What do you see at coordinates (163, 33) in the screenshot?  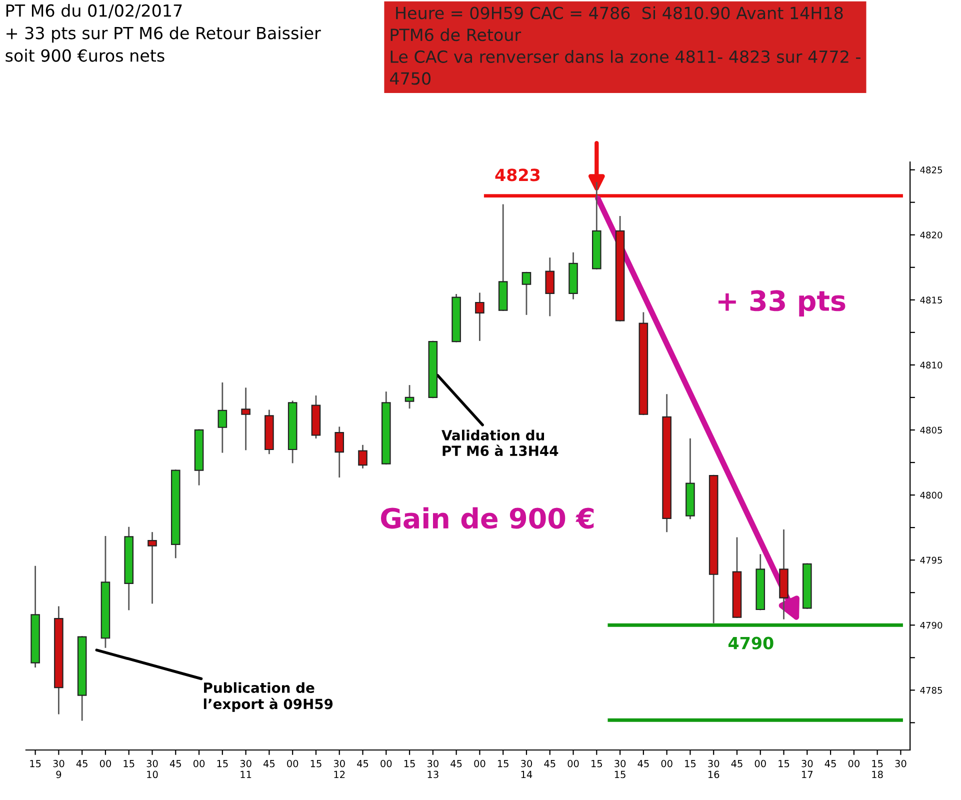 I see `chart-title: PT M6 du 01/02/2017 + 33 pts sur PT M6 de Retour Baissier soit 900 €uros nets` at bounding box center [163, 33].